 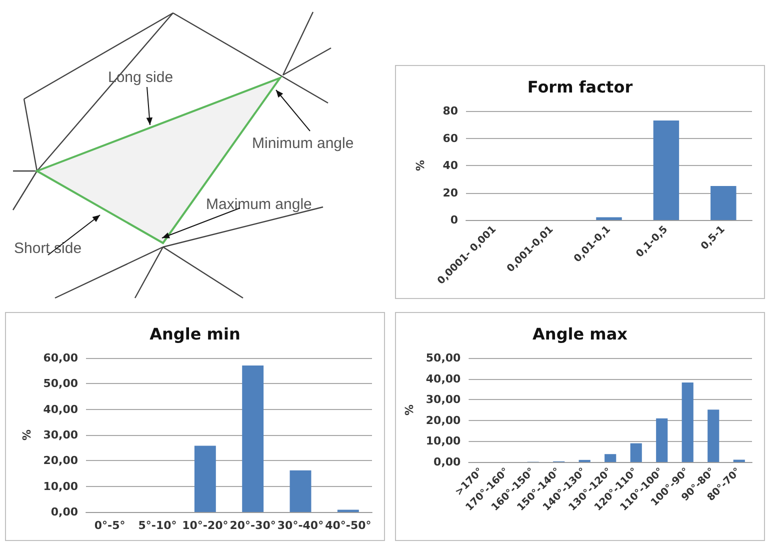 I want to click on x-tick-label: 0°-5°, so click(x=110, y=525).